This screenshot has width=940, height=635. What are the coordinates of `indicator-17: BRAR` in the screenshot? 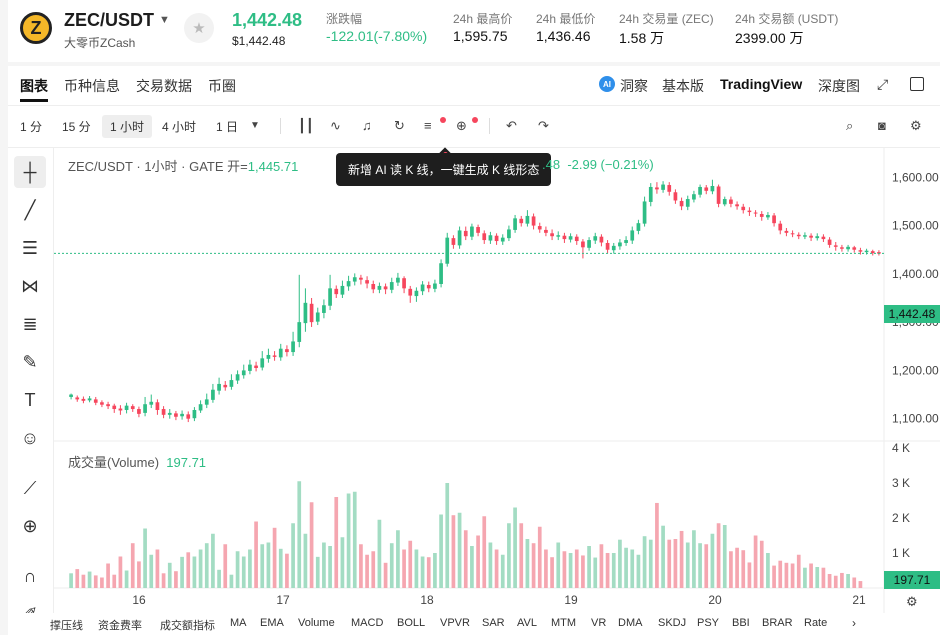 It's located at (777, 623).